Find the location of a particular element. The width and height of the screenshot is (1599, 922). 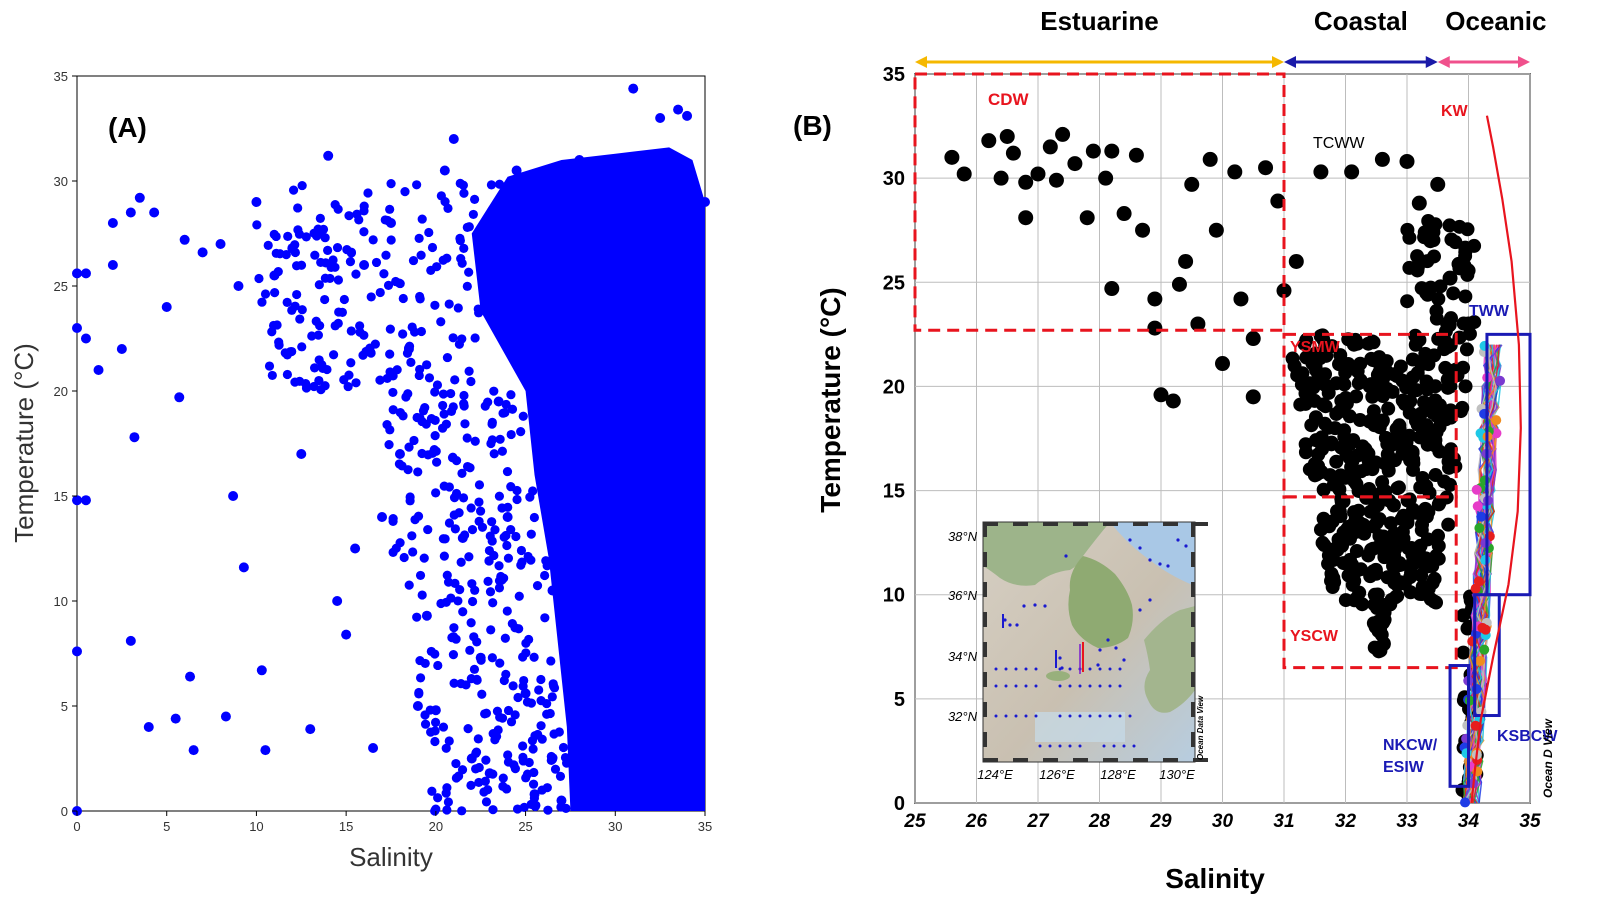

panel-a-x-axis-label: Salinity is located at coordinates (391, 857).